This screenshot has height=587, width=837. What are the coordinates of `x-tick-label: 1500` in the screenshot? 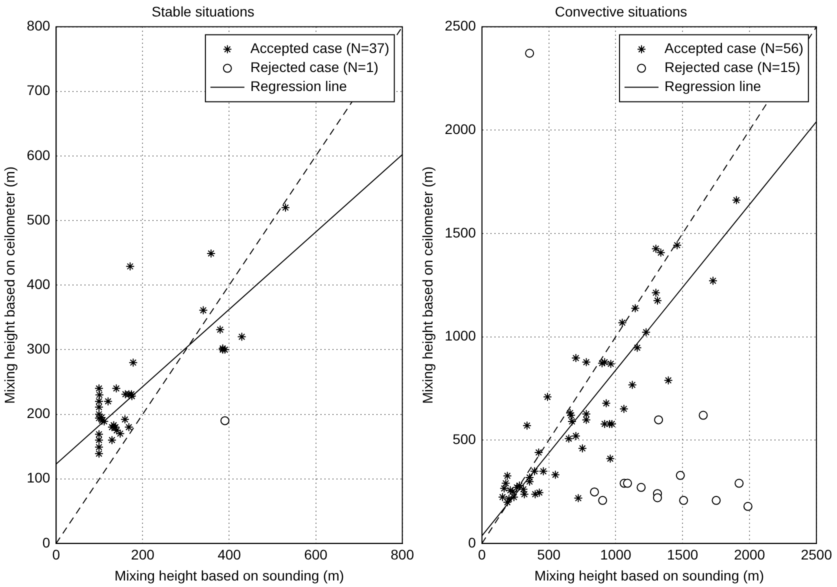 It's located at (682, 554).